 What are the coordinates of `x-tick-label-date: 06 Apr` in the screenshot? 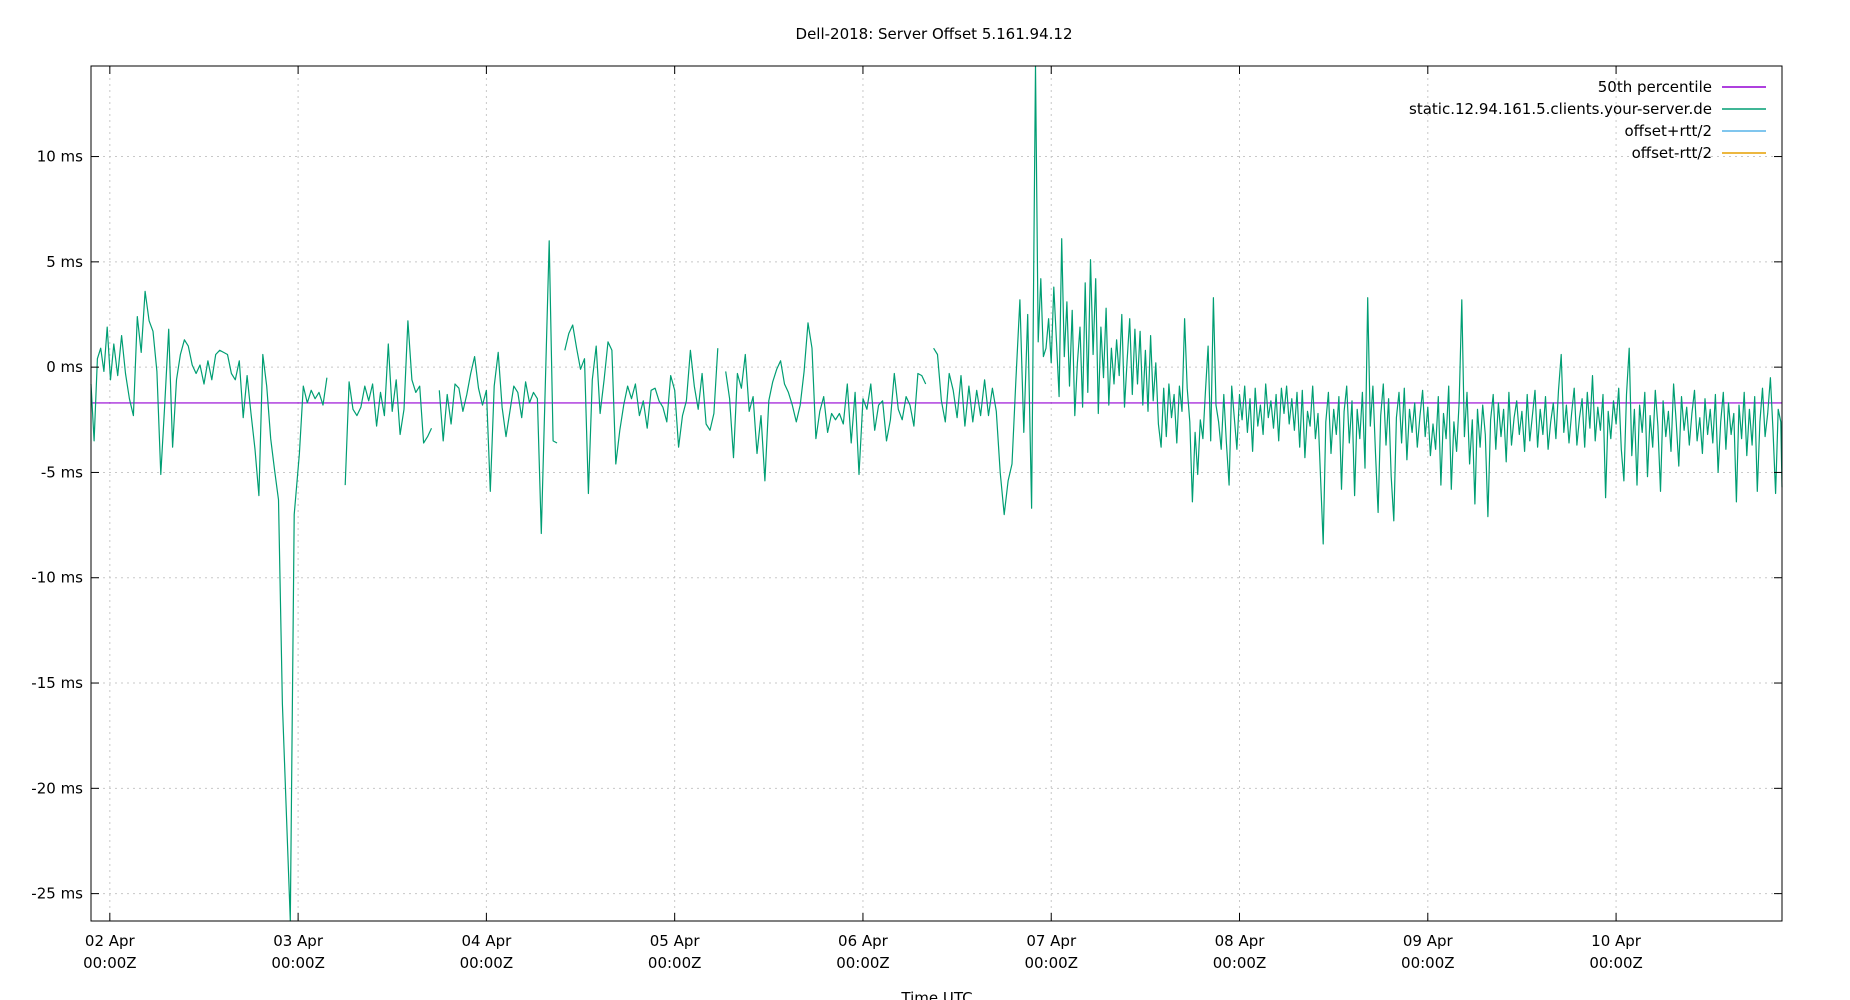 It's located at (863, 941).